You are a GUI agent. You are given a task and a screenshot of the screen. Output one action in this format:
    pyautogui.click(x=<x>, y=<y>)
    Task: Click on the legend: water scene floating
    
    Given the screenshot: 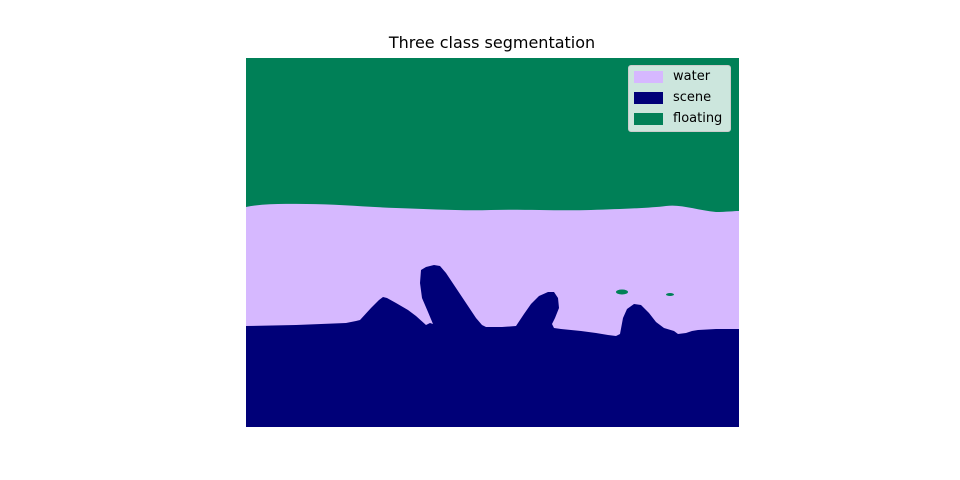 What is the action you would take?
    pyautogui.click(x=679, y=98)
    